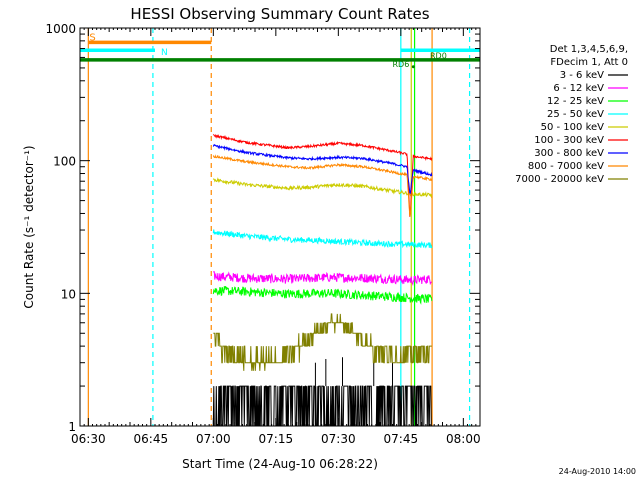 This screenshot has height=480, width=640. Describe the element at coordinates (578, 88) in the screenshot. I see `legend-entry: 6 - 12 keV` at that location.